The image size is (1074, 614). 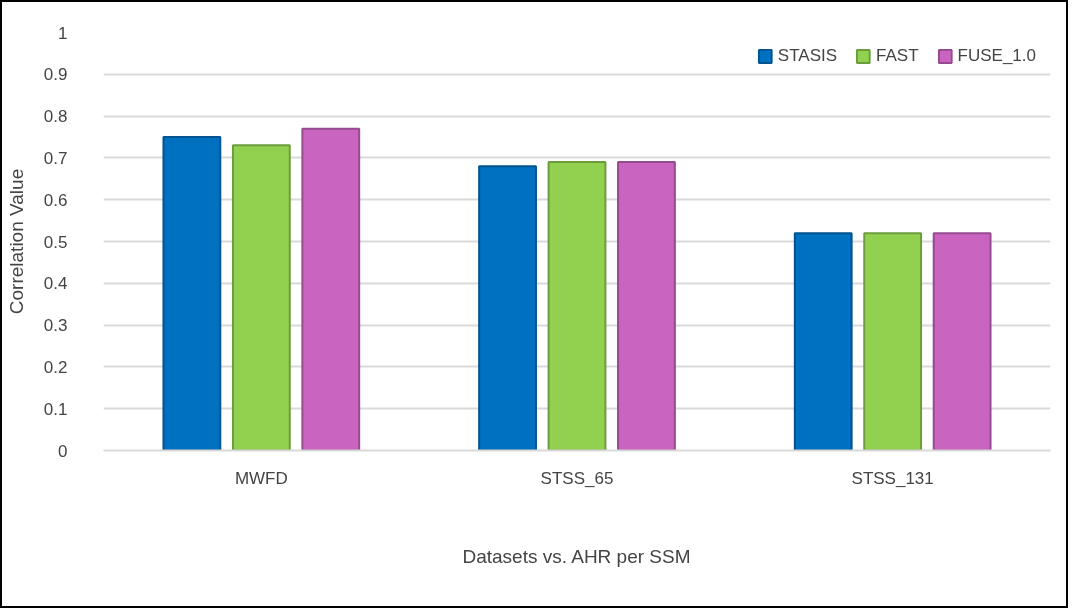 What do you see at coordinates (55, 200) in the screenshot?
I see `y-tick-label: 0.6` at bounding box center [55, 200].